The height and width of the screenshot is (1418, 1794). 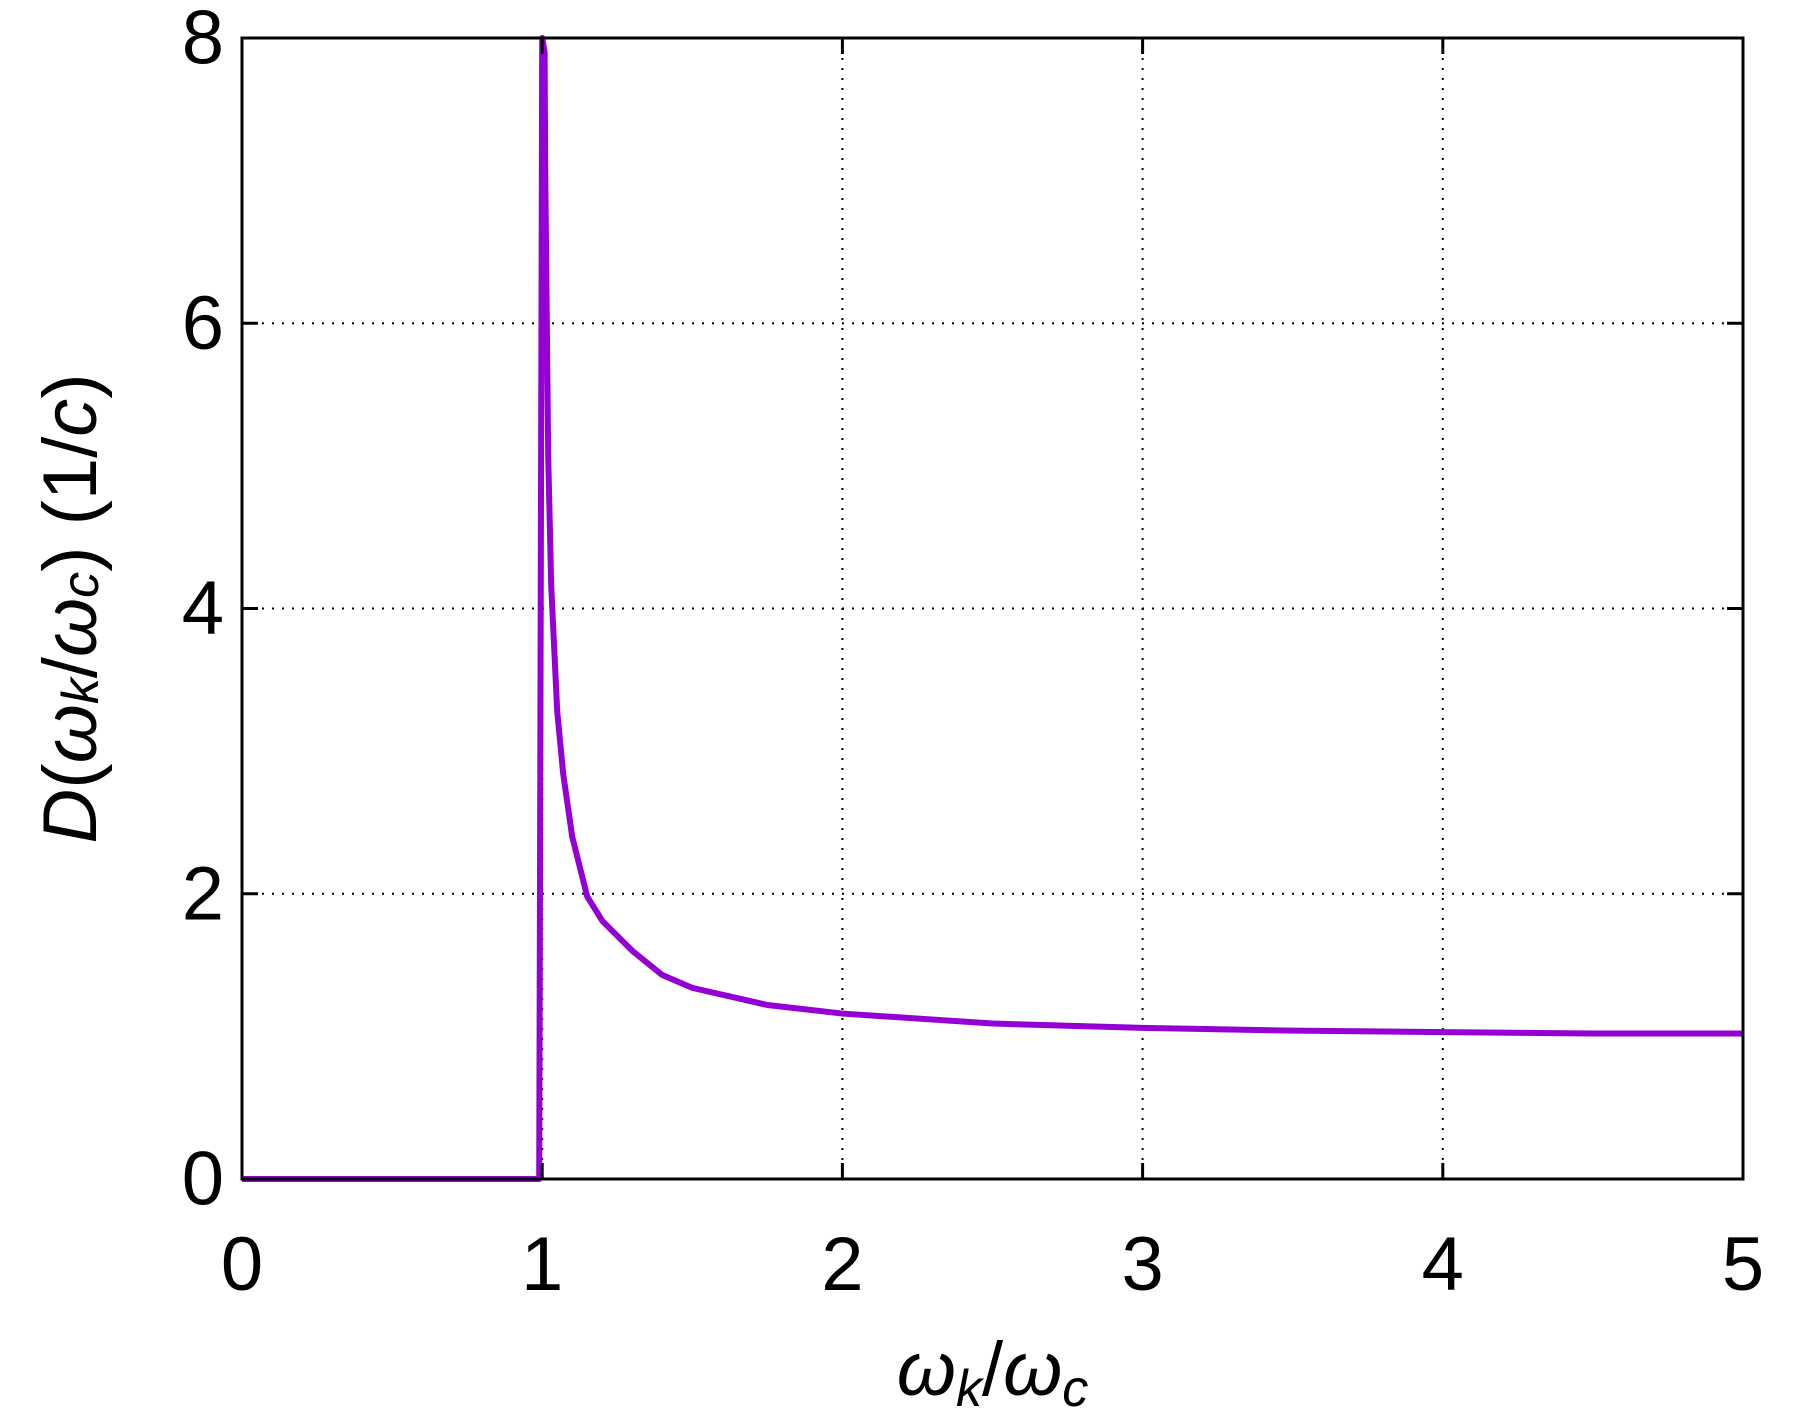 I want to click on y-tick-label: 8, so click(x=203, y=40).